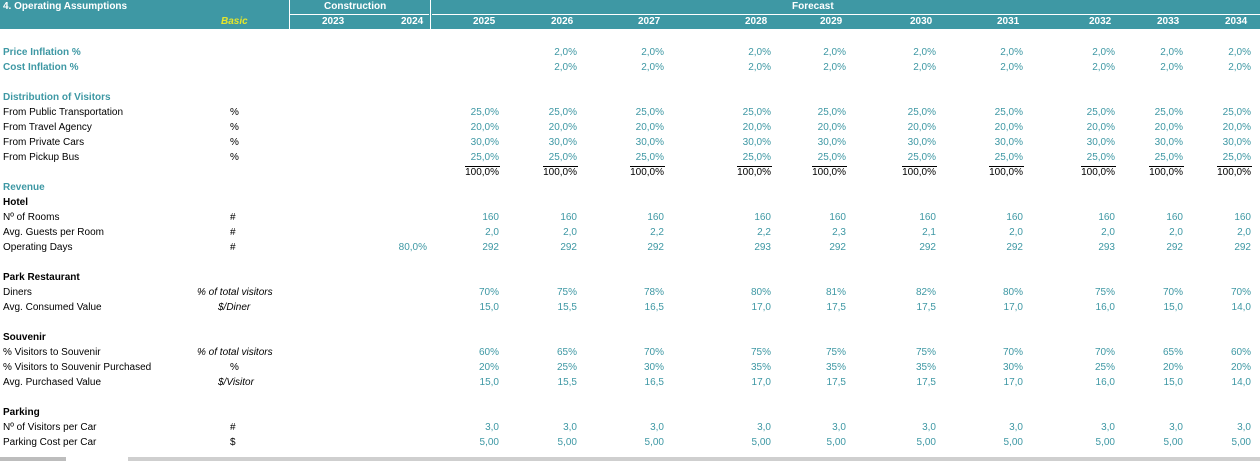  Describe the element at coordinates (1106, 247) in the screenshot. I see `value-cell: 293` at that location.